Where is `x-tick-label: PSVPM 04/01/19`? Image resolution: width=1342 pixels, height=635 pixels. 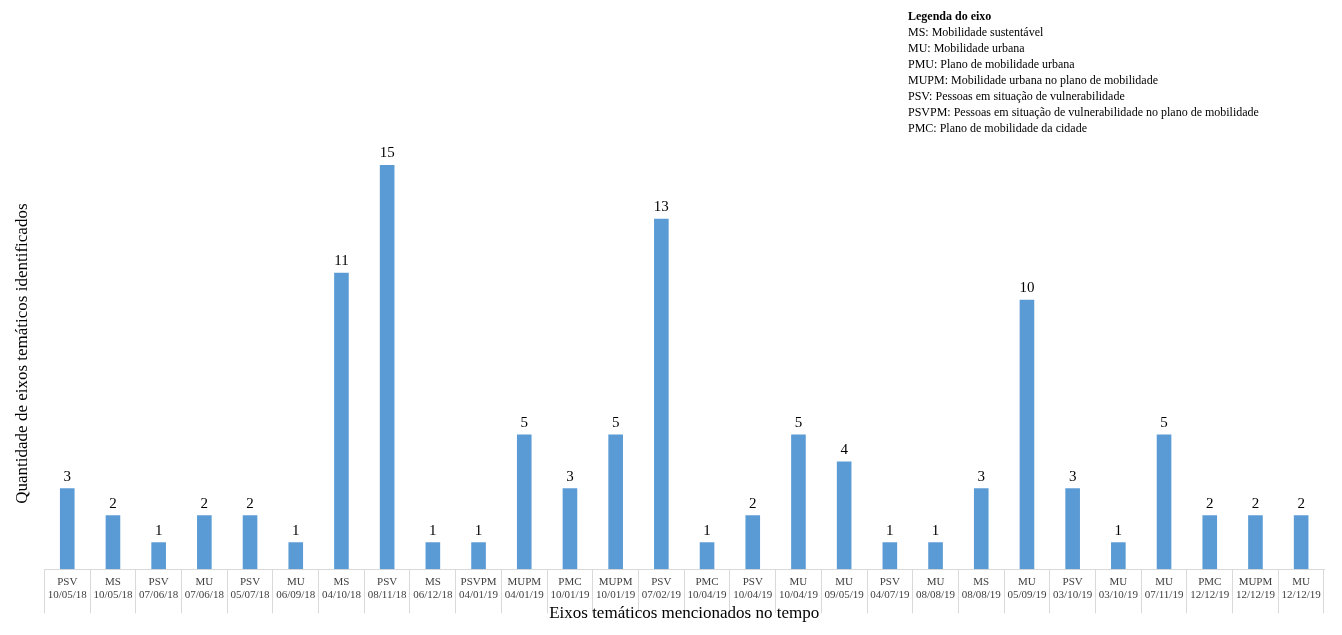
x-tick-label: PSVPM 04/01/19 is located at coordinates (478, 587).